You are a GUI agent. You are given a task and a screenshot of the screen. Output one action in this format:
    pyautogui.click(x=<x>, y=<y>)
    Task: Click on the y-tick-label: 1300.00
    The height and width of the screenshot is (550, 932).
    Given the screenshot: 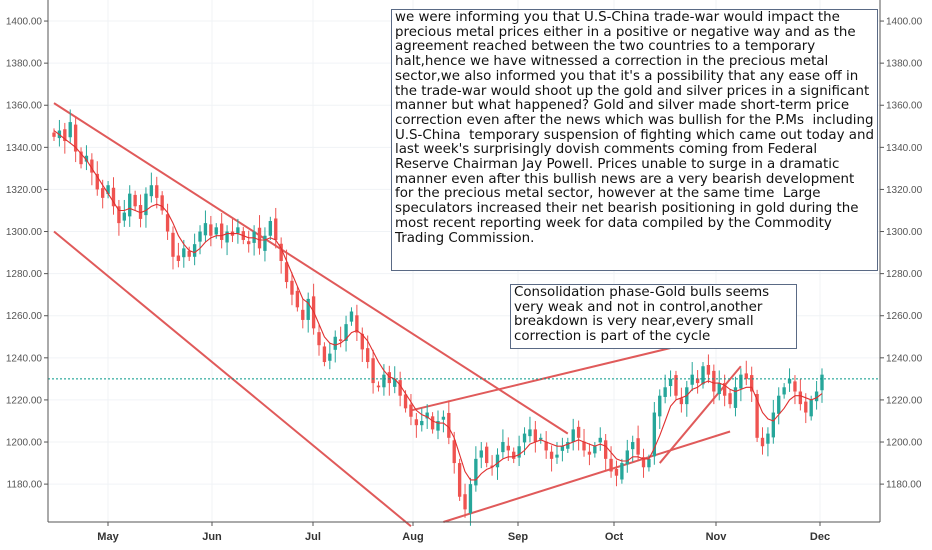 What is the action you would take?
    pyautogui.click(x=904, y=232)
    